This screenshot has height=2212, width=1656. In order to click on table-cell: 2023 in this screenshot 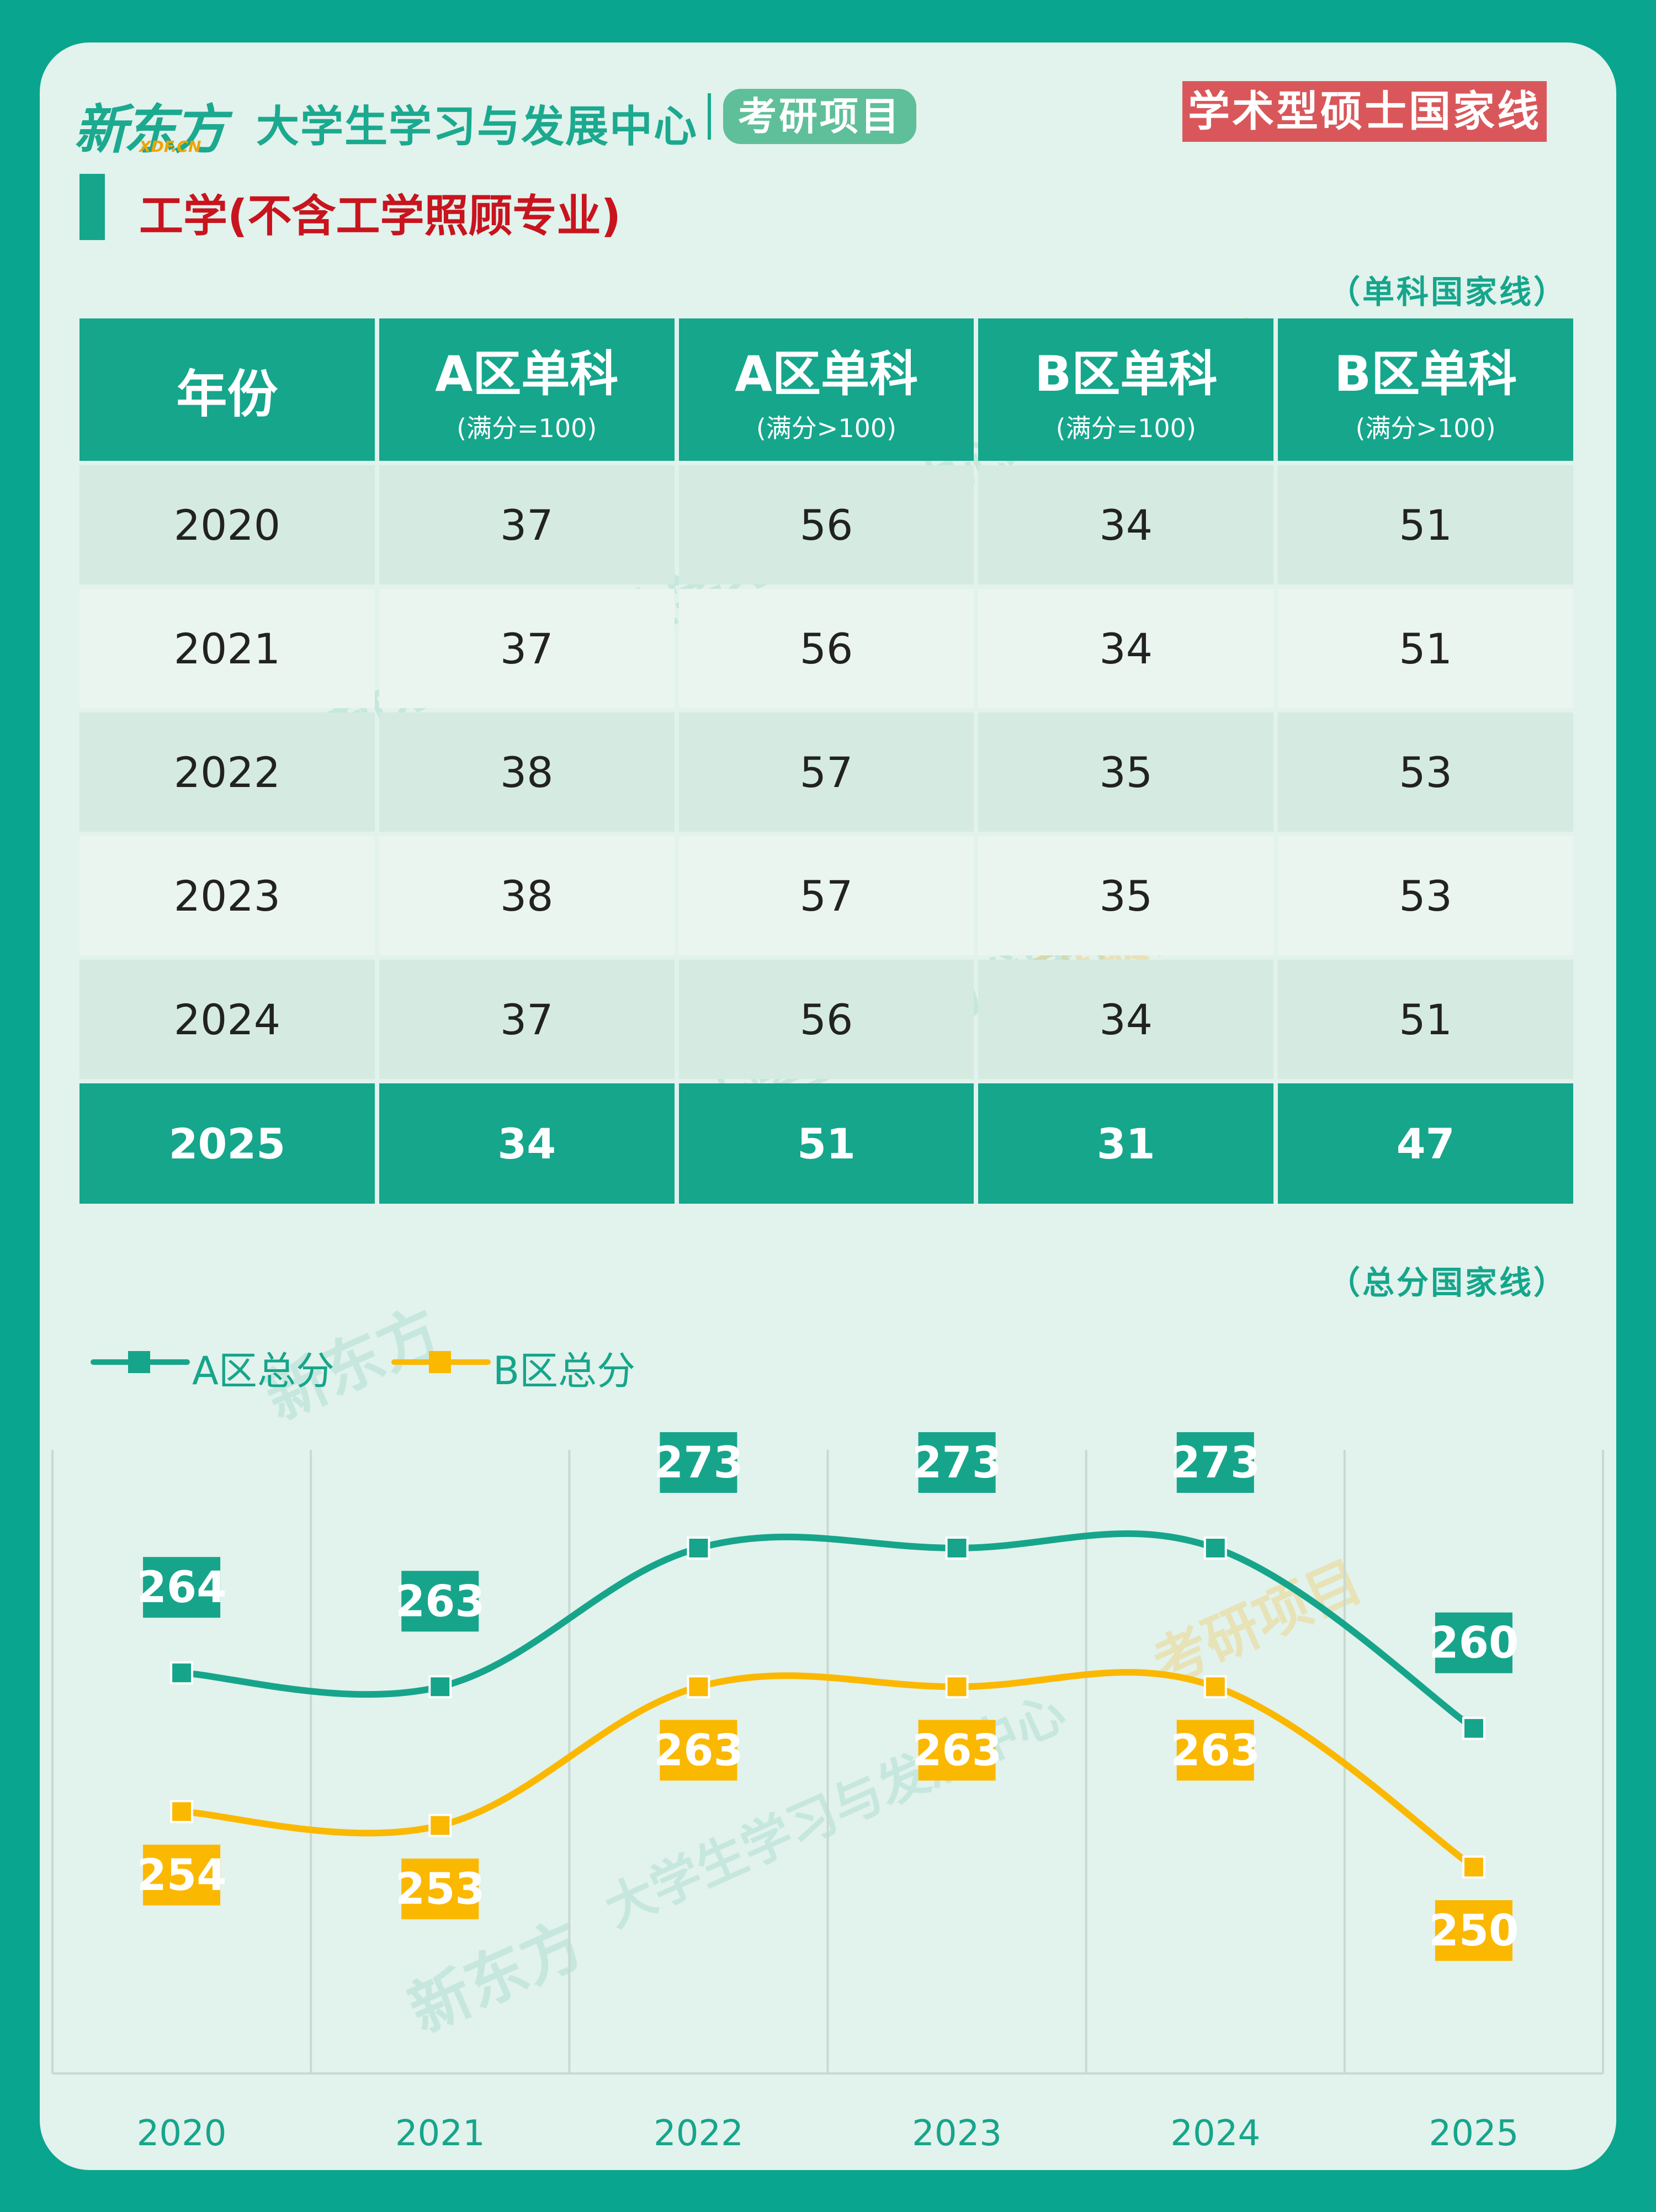, I will do `click(227, 895)`.